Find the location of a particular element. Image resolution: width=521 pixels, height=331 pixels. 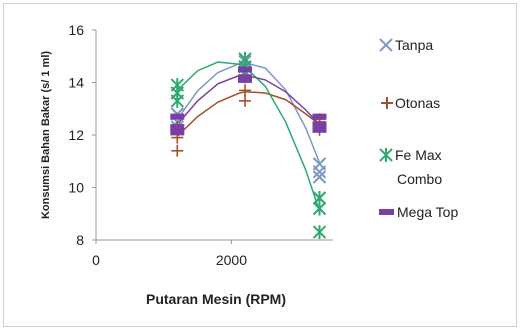

legend-item-otonas: Otonas is located at coordinates (410, 103).